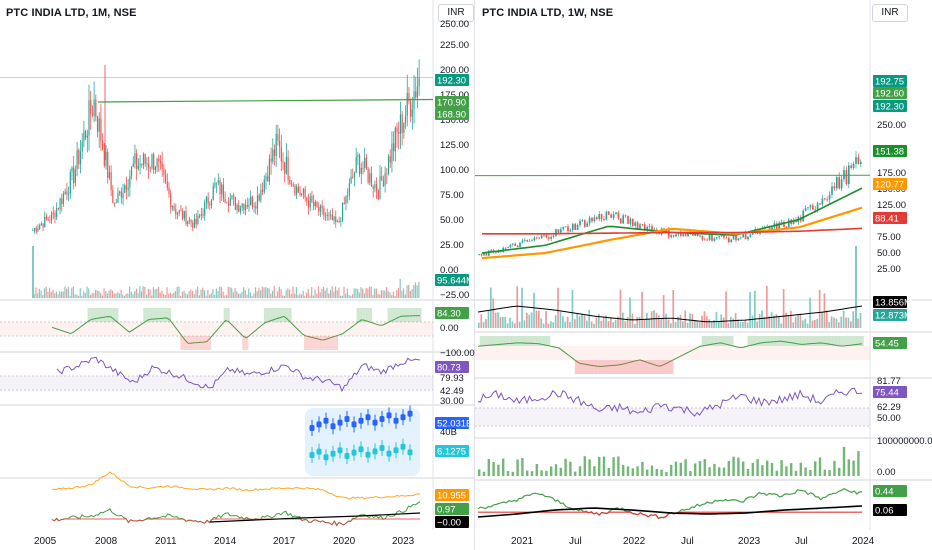 This screenshot has height=550, width=932. What do you see at coordinates (236, 485) in the screenshot?
I see `left-bottom-orange-line` at bounding box center [236, 485].